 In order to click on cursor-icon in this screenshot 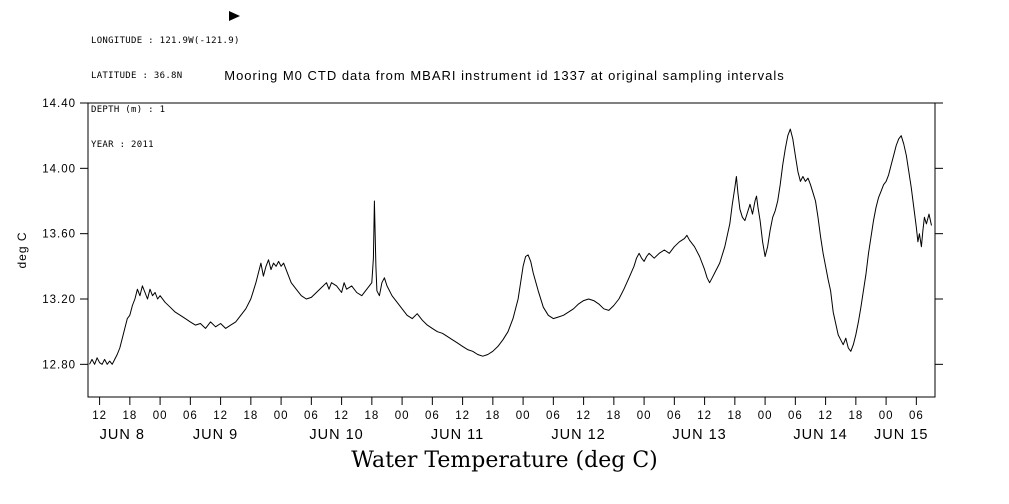, I will do `click(234, 16)`.